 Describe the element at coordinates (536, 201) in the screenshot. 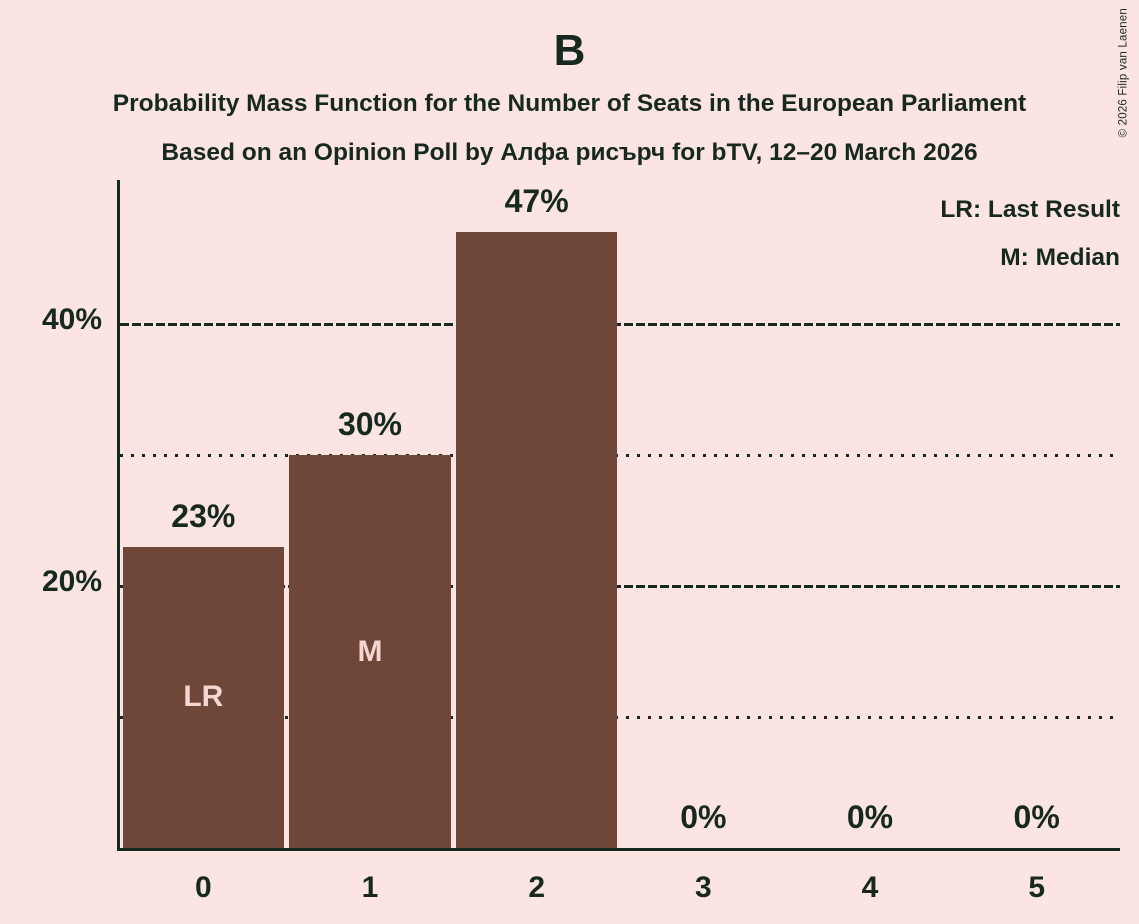

I see `bar-value-label-2: 47%` at that location.